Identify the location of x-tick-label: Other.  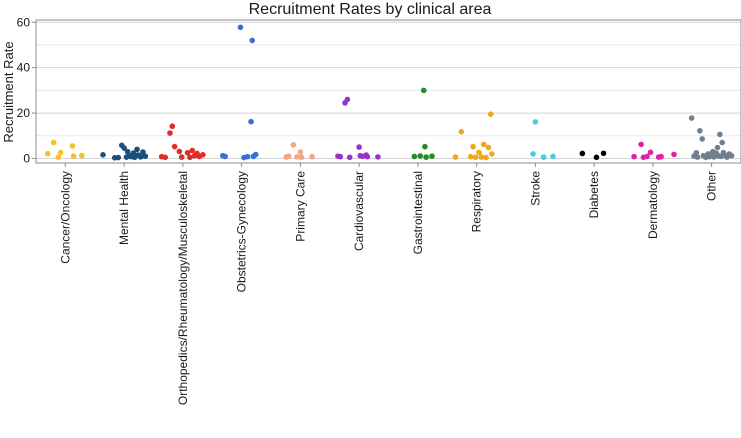
(712, 186).